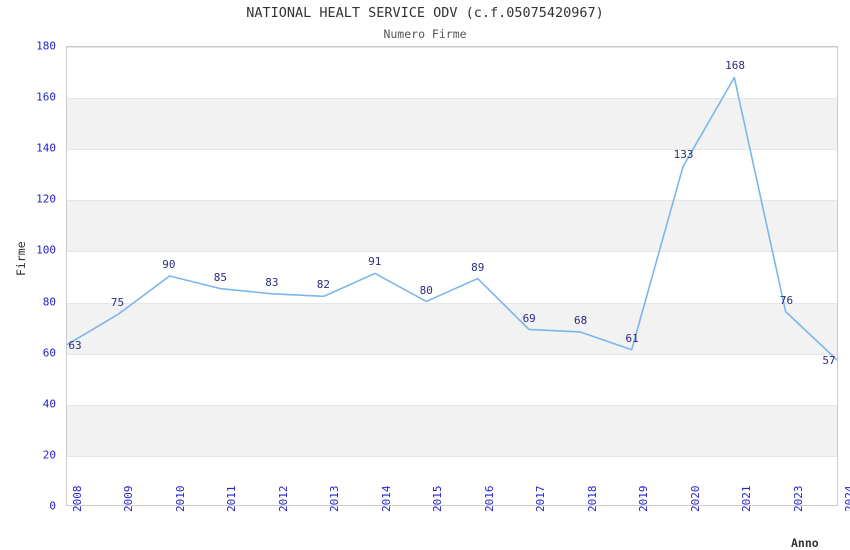 The image size is (850, 550). Describe the element at coordinates (829, 361) in the screenshot. I see `data-label: 57` at that location.